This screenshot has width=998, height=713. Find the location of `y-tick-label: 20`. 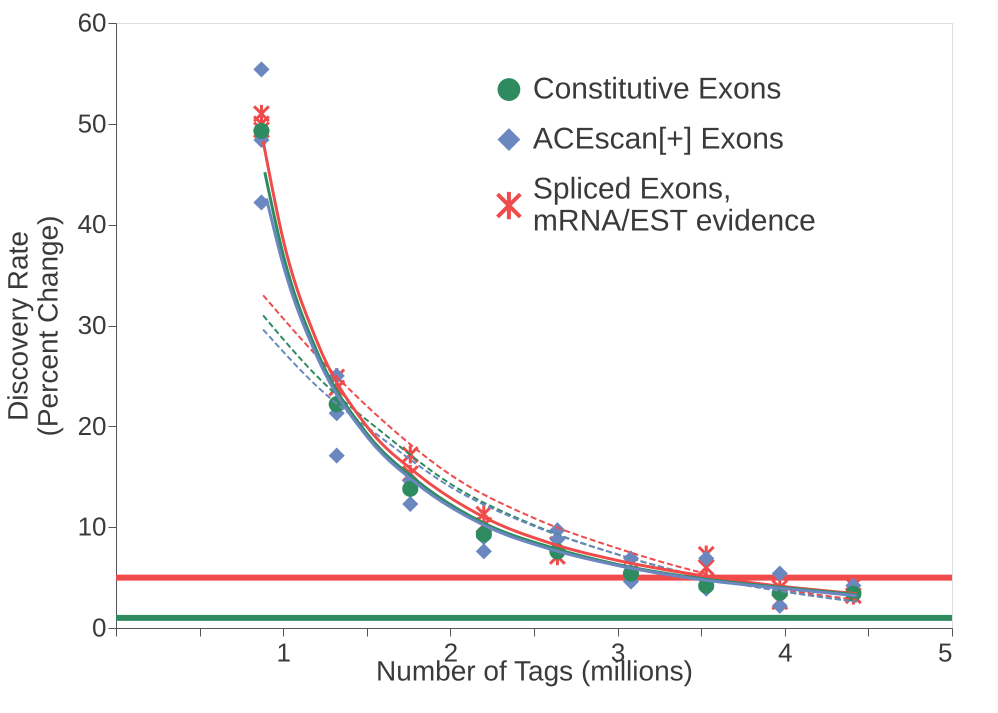

y-tick-label: 20 is located at coordinates (92, 425).